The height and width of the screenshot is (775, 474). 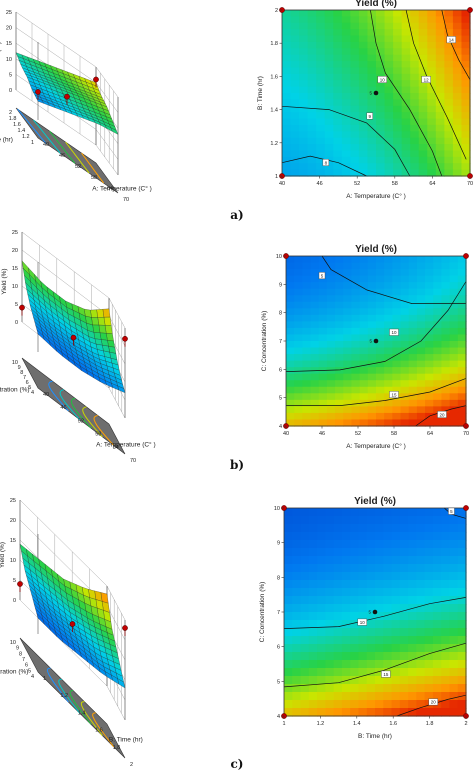 What do you see at coordinates (62, 147) in the screenshot?
I see `floor-contour` at bounding box center [62, 147].